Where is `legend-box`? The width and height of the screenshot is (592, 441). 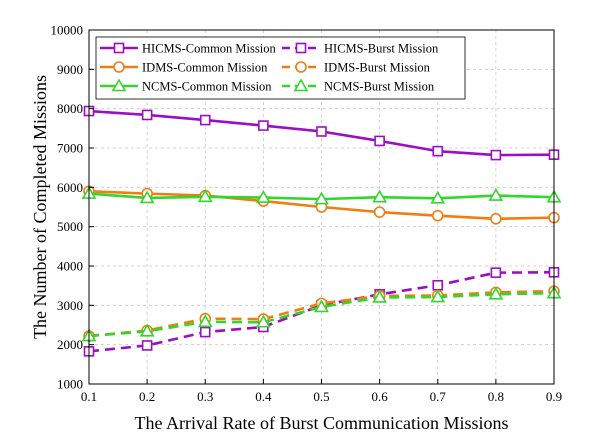 legend-box is located at coordinates (280, 68).